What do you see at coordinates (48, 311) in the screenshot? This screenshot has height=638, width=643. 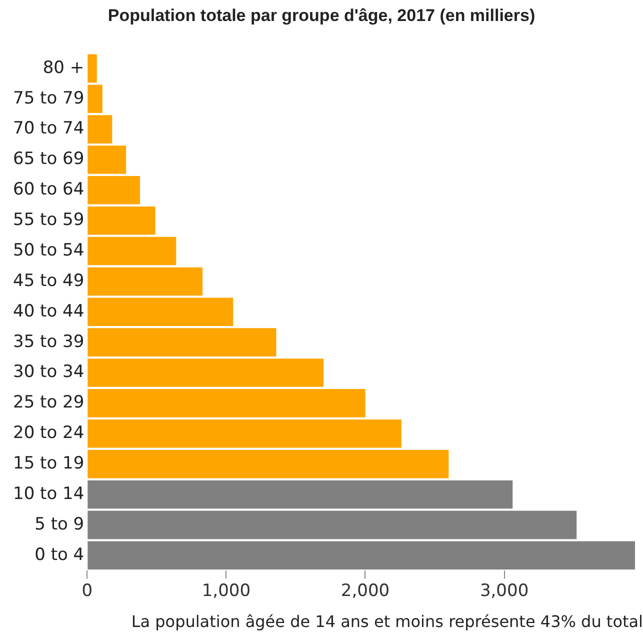 I see `y-tick-label: 40 to 44` at bounding box center [48, 311].